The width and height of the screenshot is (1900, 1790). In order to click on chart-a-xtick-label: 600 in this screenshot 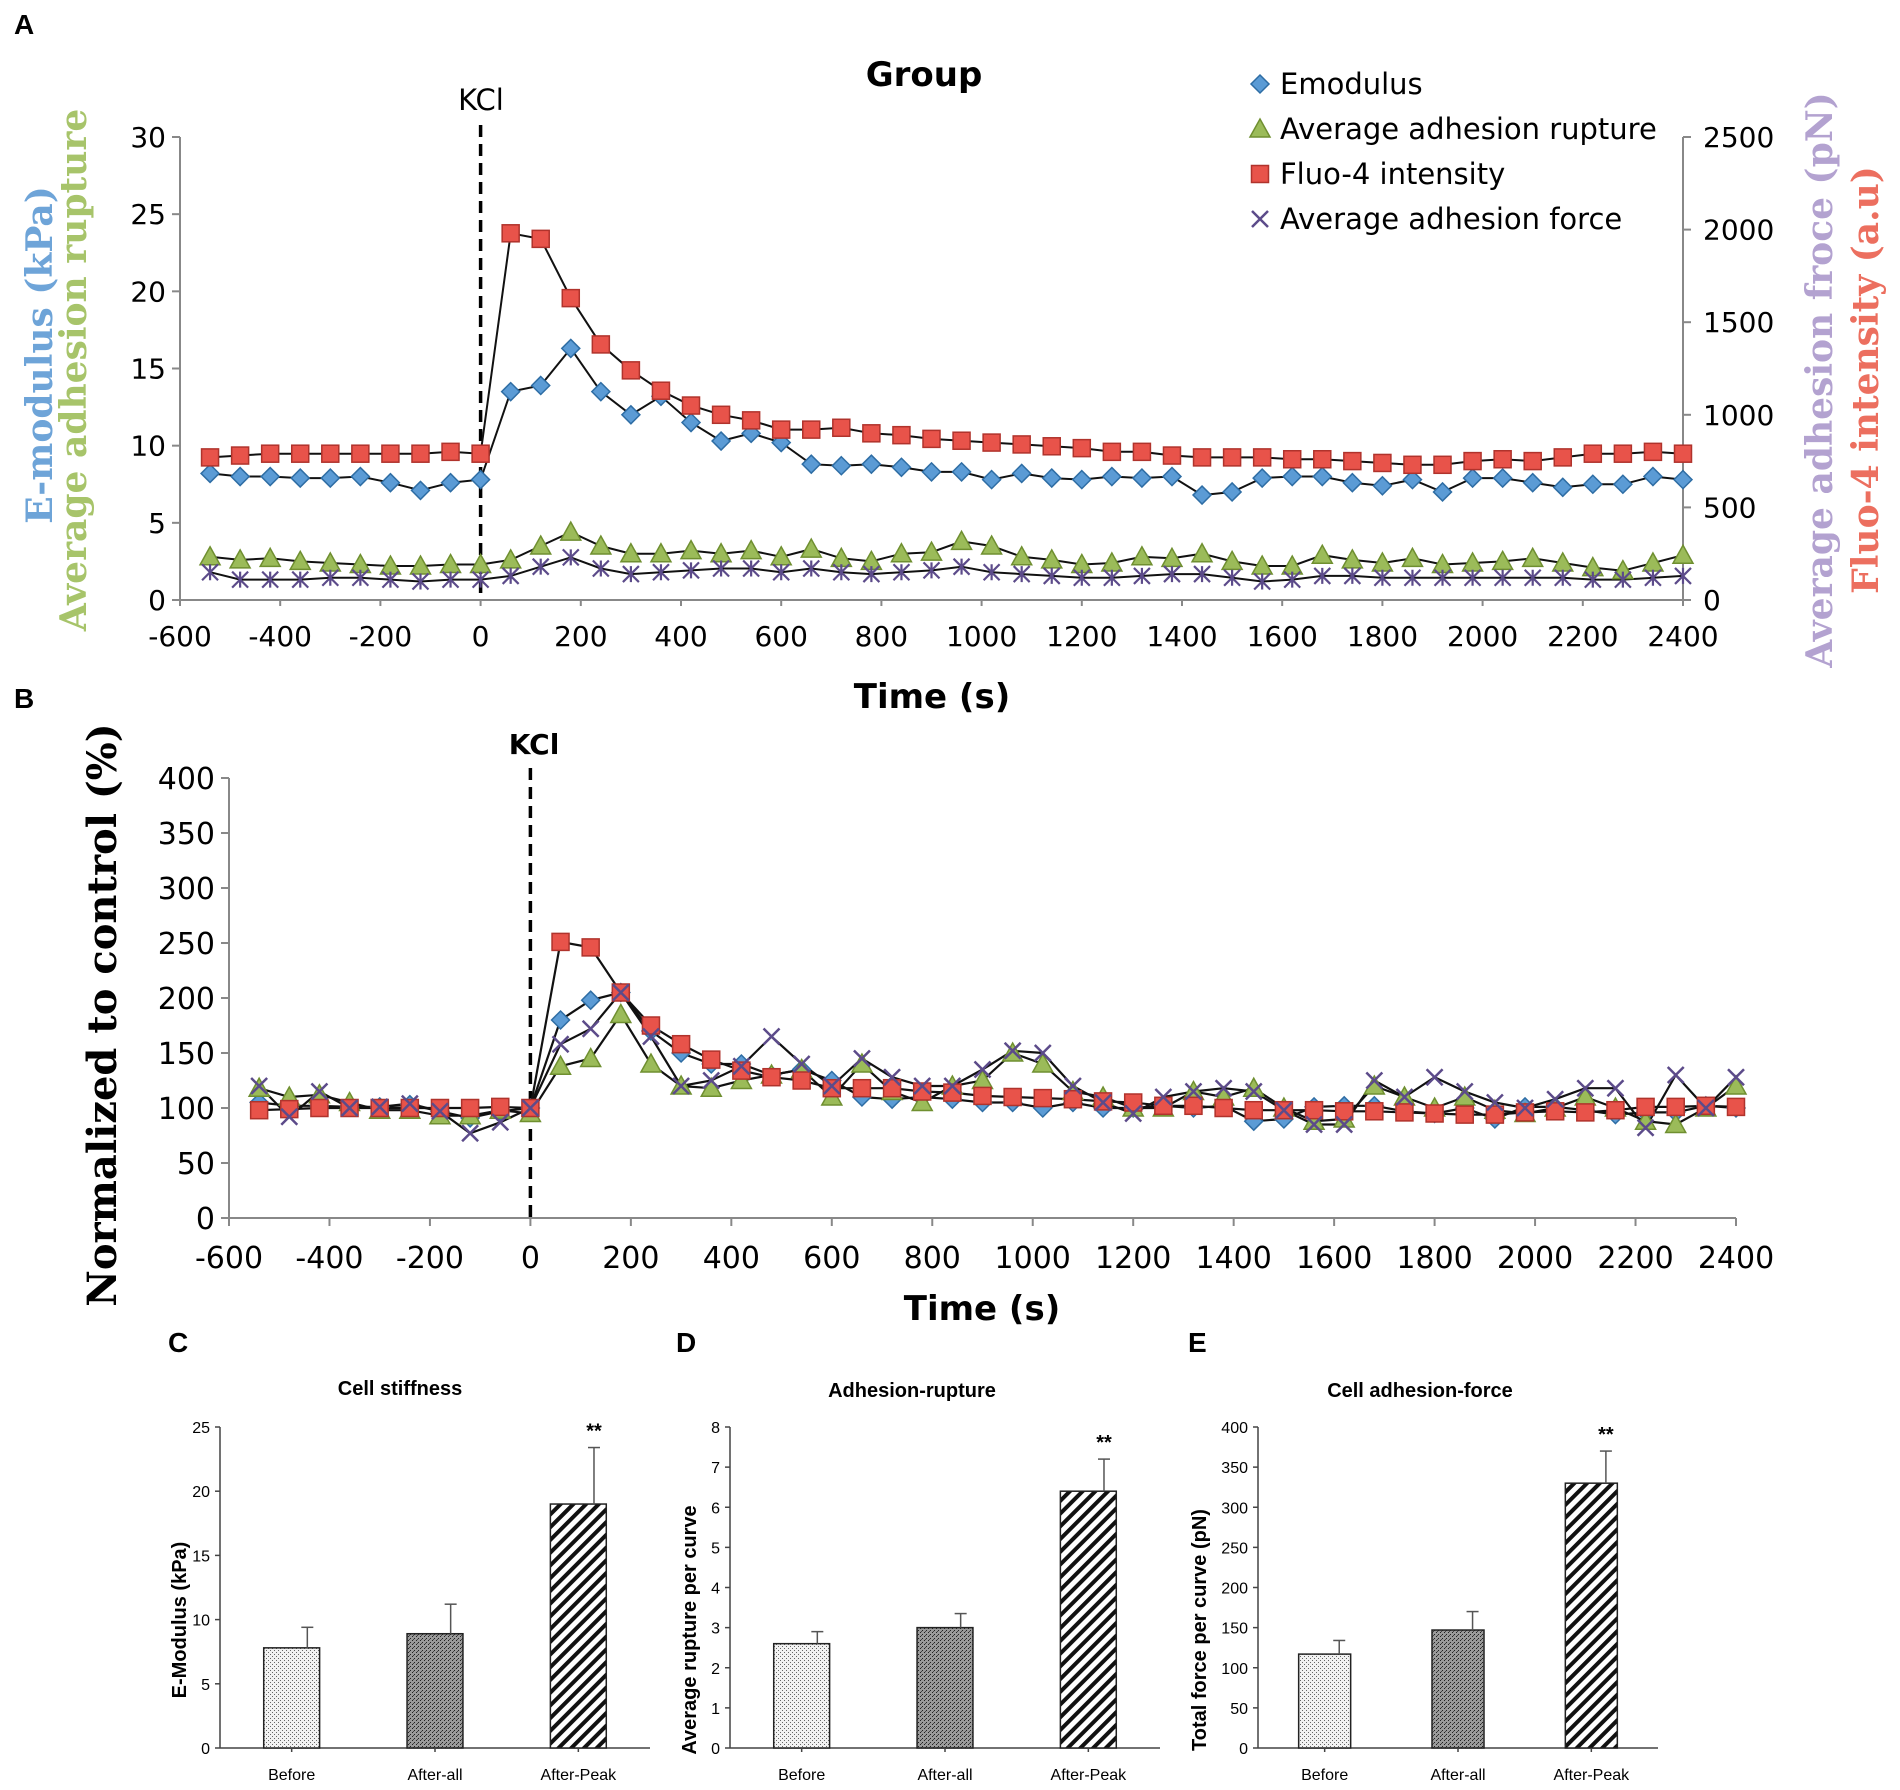, I will do `click(780, 636)`.